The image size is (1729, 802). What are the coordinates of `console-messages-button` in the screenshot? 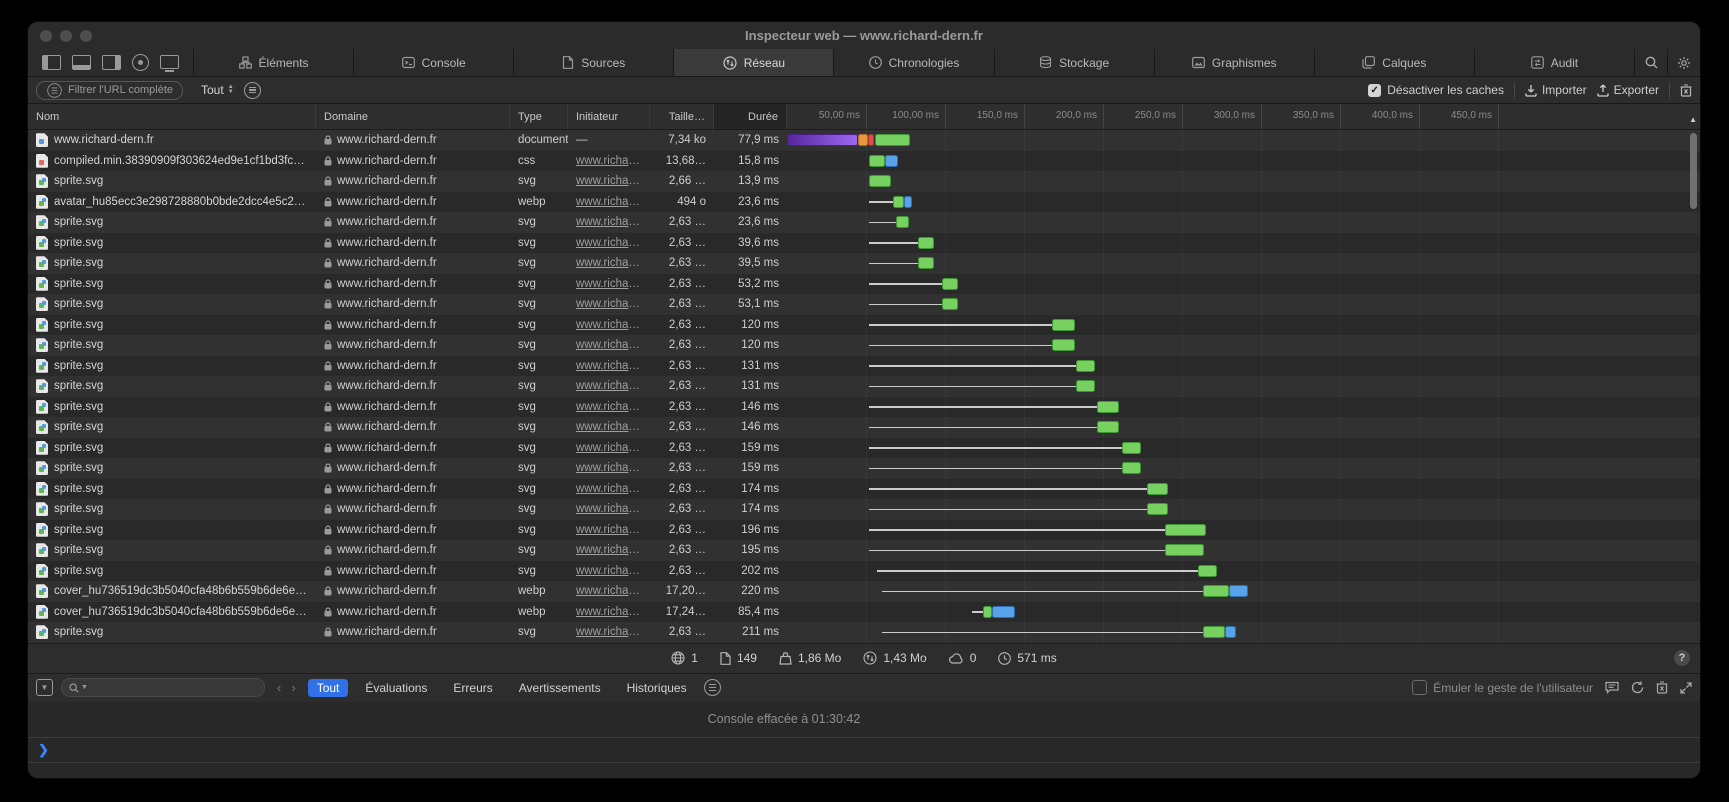 It's located at (1612, 687).